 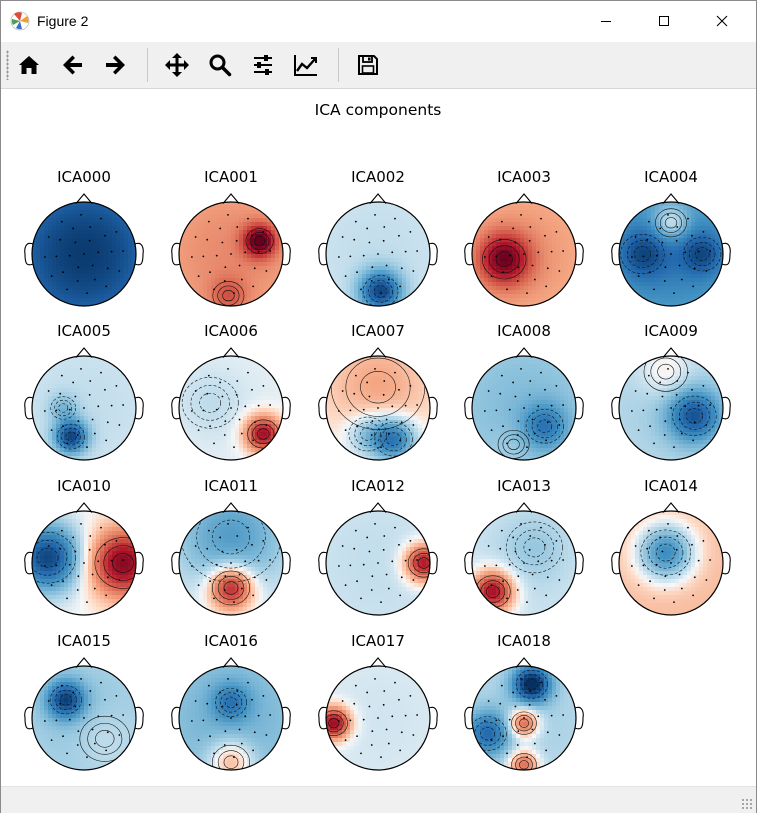 I want to click on topomap-ica008: ICA008, so click(x=524, y=391).